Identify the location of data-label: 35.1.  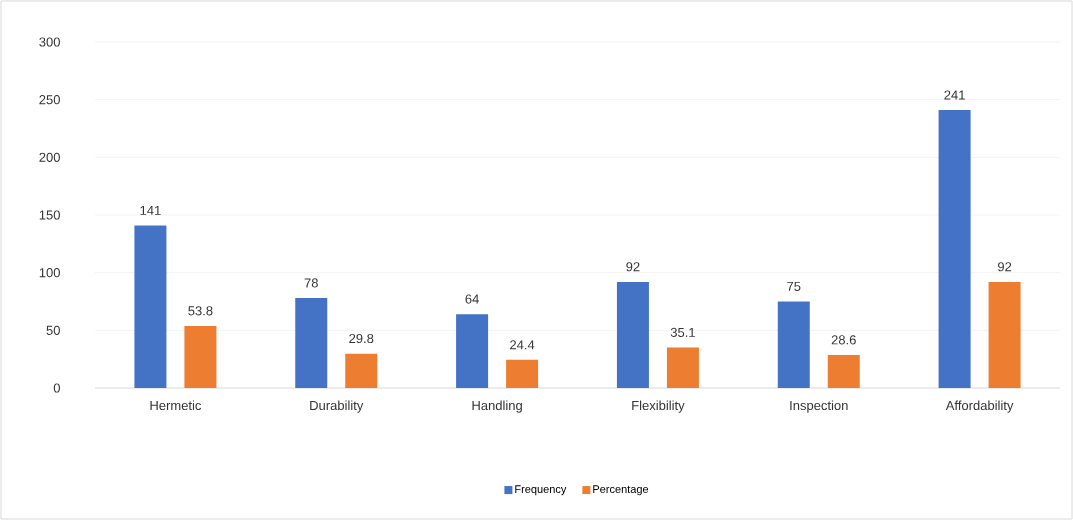
(682, 332).